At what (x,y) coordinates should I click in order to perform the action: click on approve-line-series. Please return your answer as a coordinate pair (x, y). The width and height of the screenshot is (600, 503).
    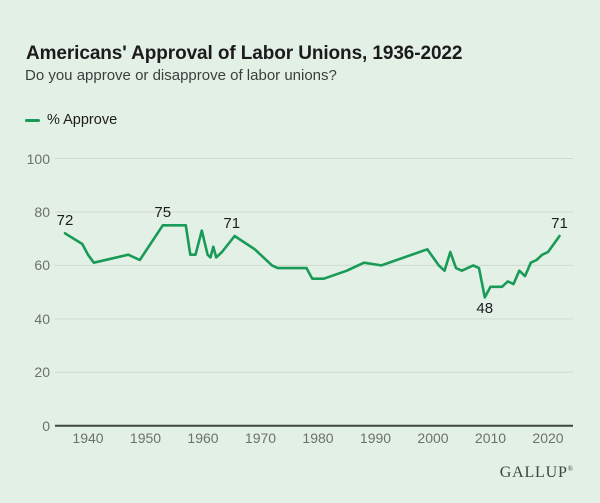
    Looking at the image, I should click on (312, 261).